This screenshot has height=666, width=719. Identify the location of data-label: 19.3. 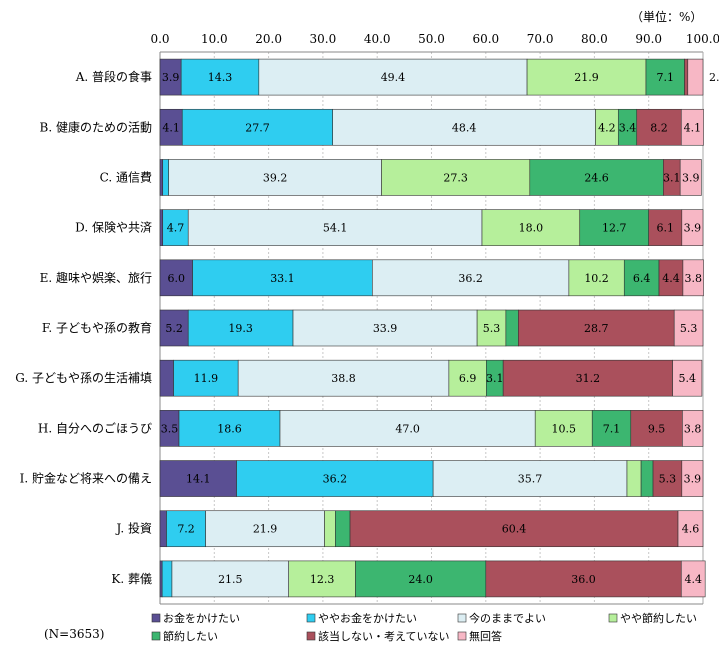
(240, 328).